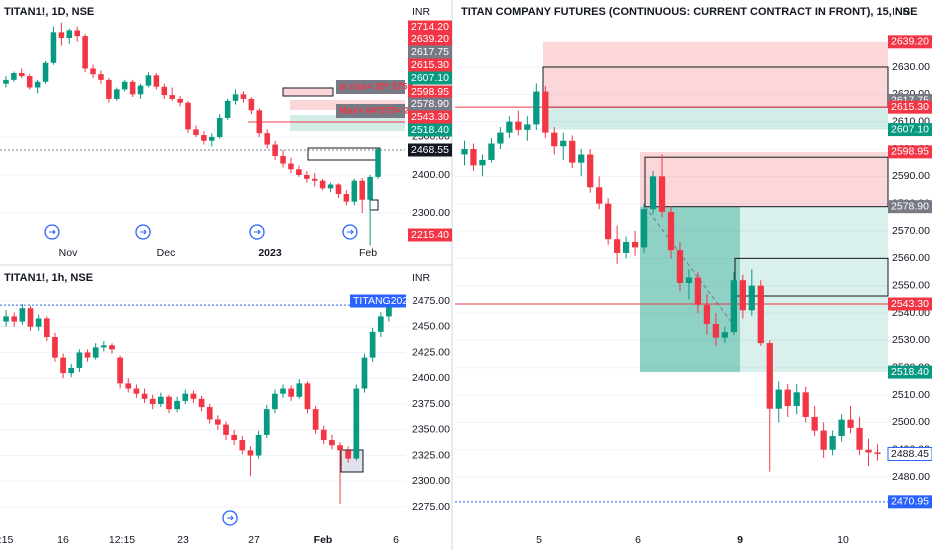  What do you see at coordinates (431, 301) in the screenshot?
I see `y-tick-label: 2475.00` at bounding box center [431, 301].